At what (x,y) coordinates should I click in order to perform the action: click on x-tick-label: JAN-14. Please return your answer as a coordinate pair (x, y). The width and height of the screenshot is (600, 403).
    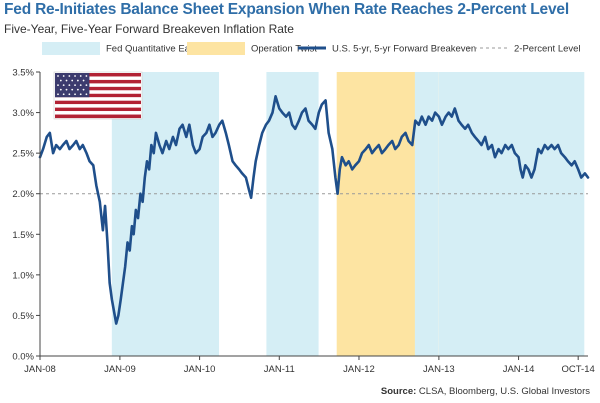
    Looking at the image, I should click on (519, 369).